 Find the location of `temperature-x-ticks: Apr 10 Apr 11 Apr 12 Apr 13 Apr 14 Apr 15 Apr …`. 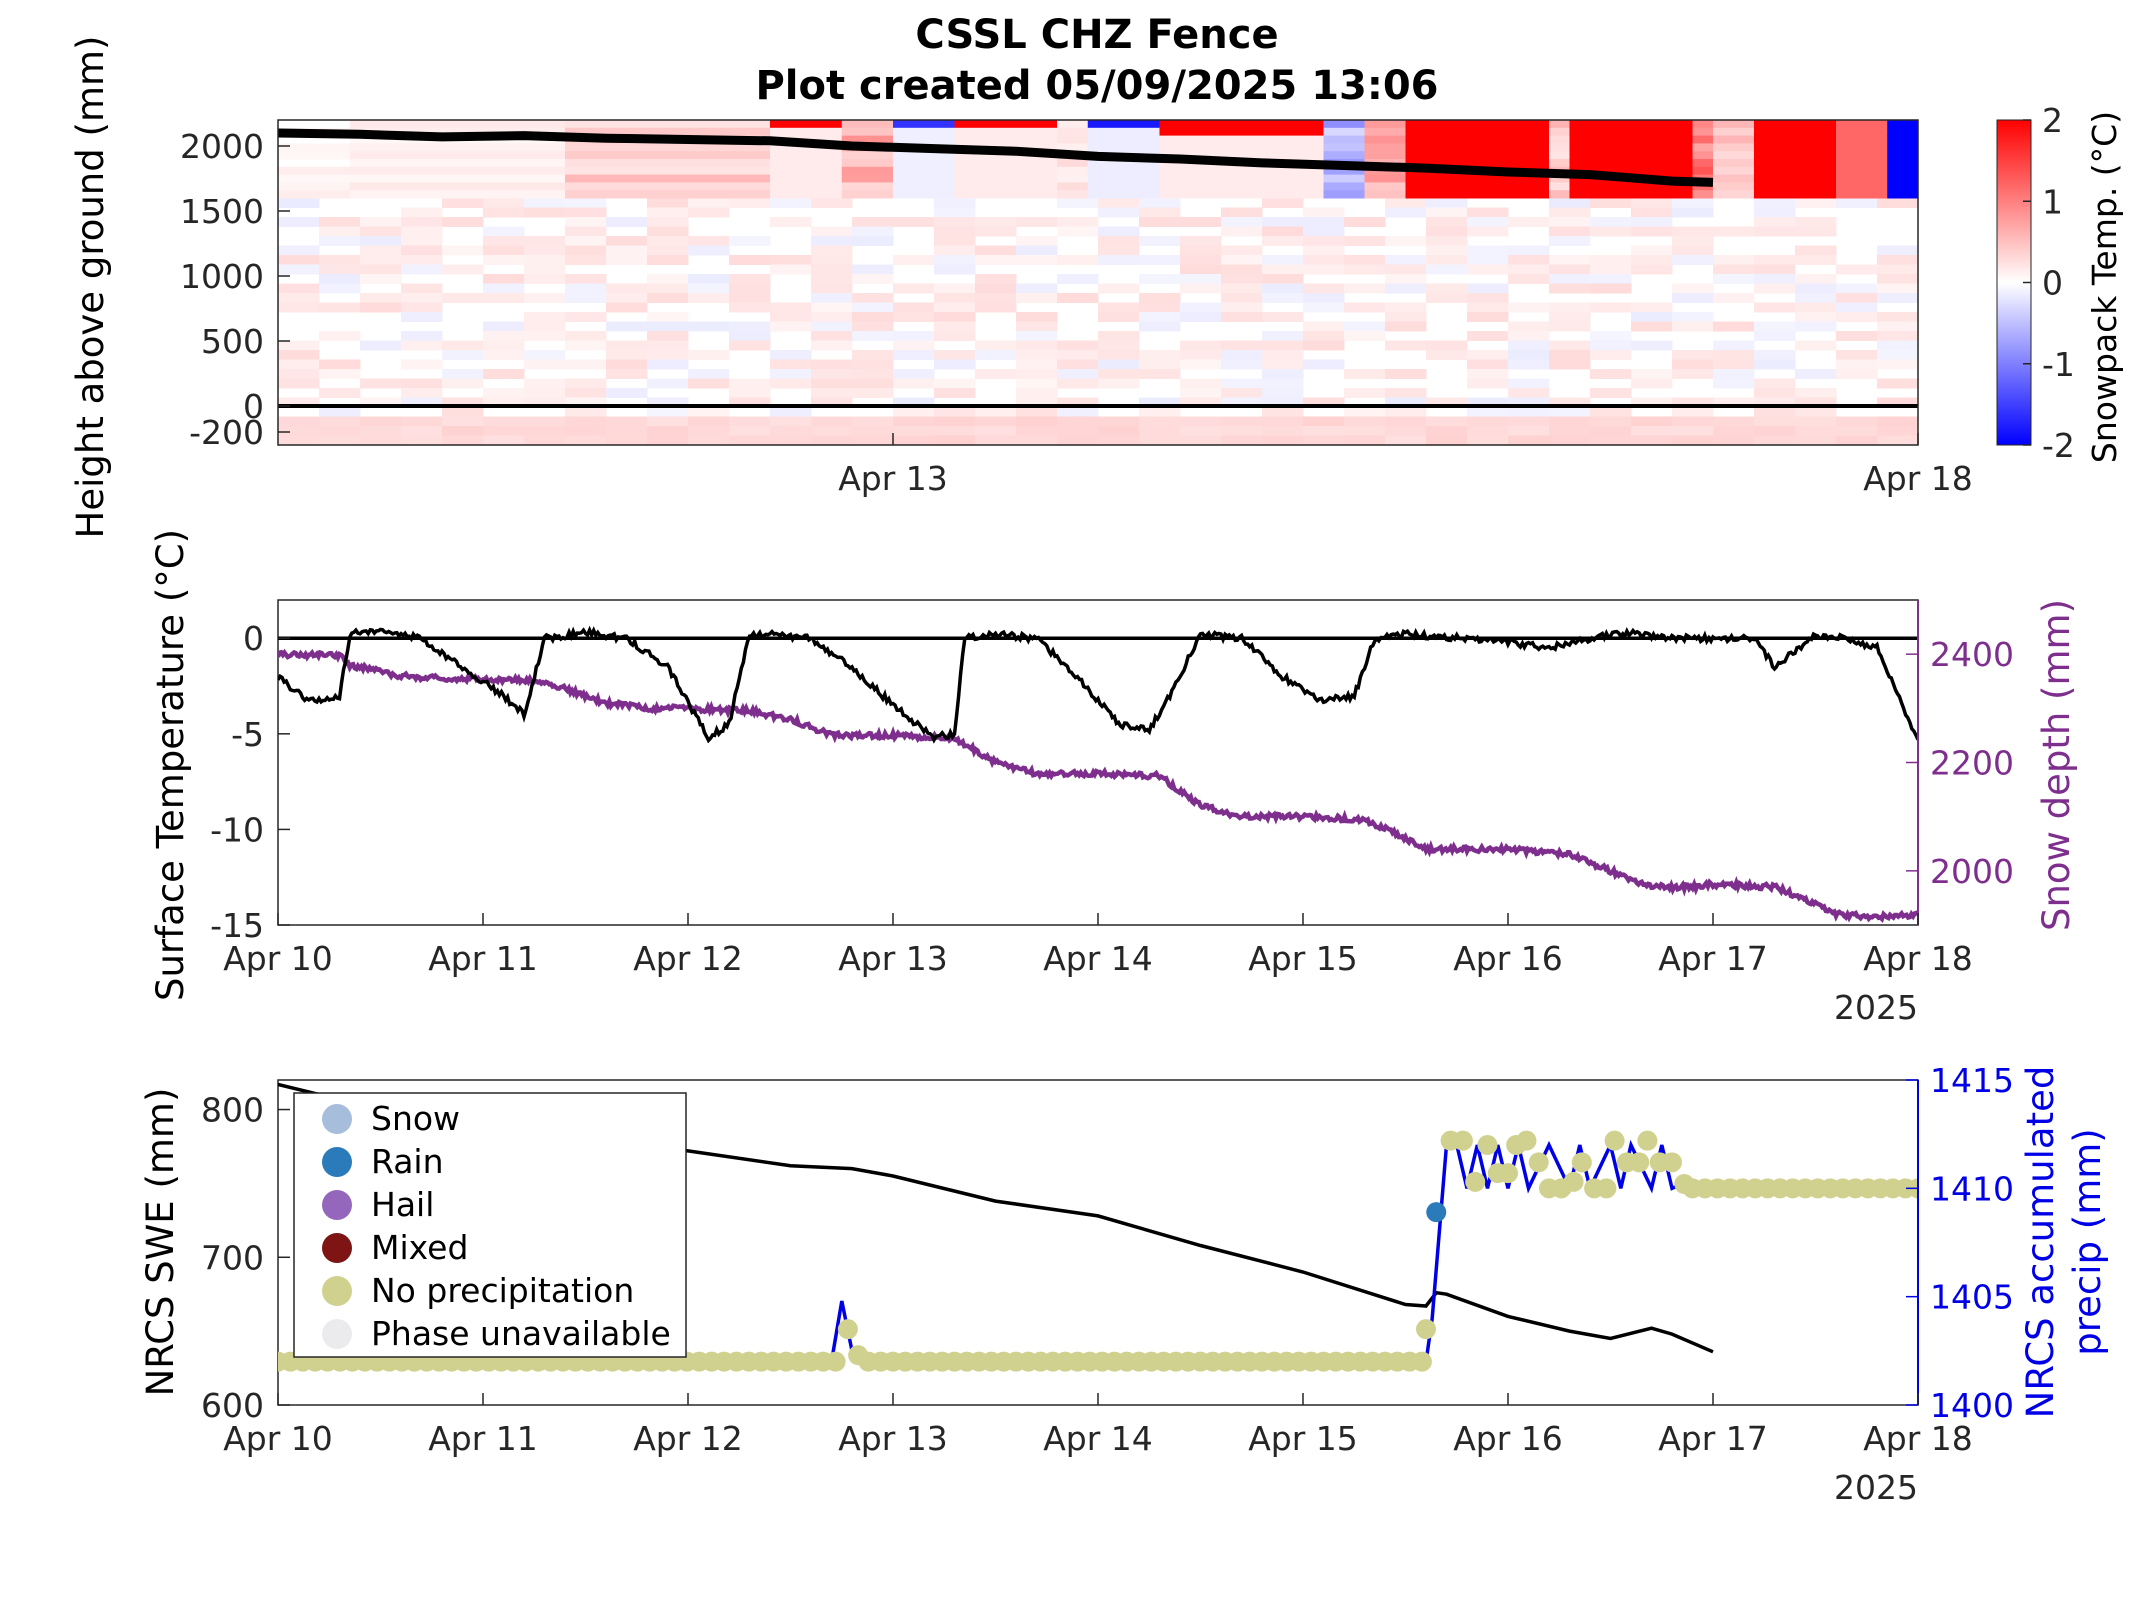

temperature-x-ticks: Apr 10 Apr 11 Apr 12 Apr 13 Apr 14 Apr 15 Apr … is located at coordinates (1098, 945).